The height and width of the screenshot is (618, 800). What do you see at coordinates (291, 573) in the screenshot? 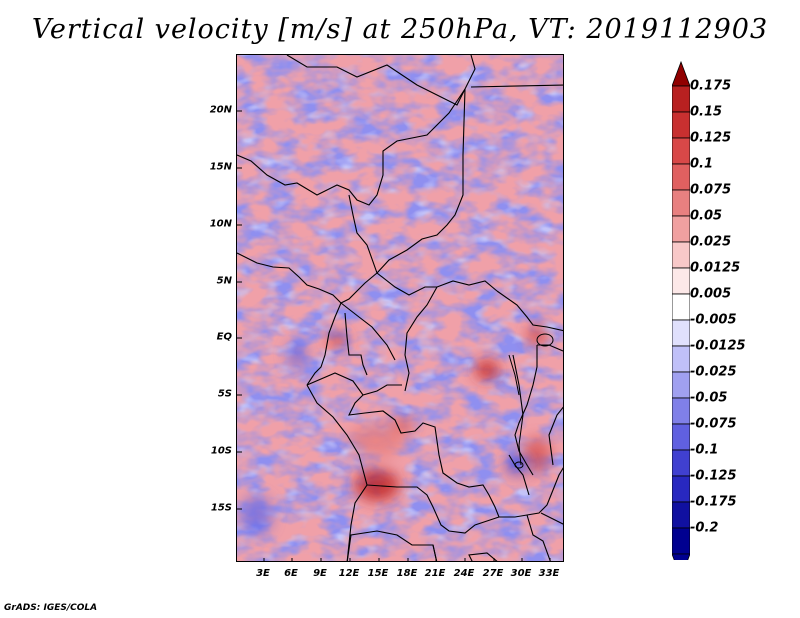
I see `lon-label-6e: 6E` at bounding box center [291, 573].